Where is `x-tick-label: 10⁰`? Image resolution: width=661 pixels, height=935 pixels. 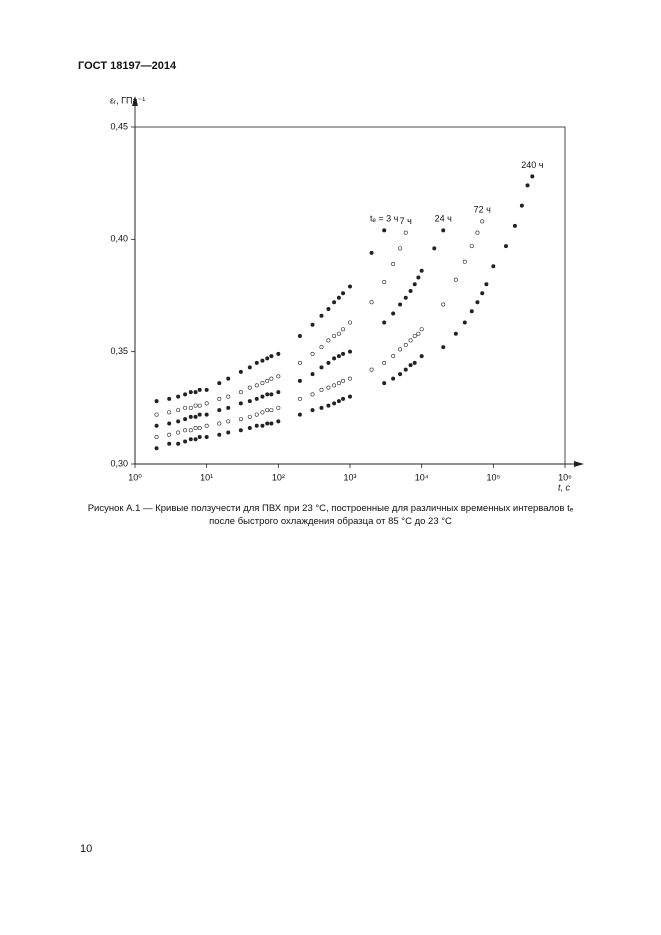 x-tick-label: 10⁰ is located at coordinates (135, 477).